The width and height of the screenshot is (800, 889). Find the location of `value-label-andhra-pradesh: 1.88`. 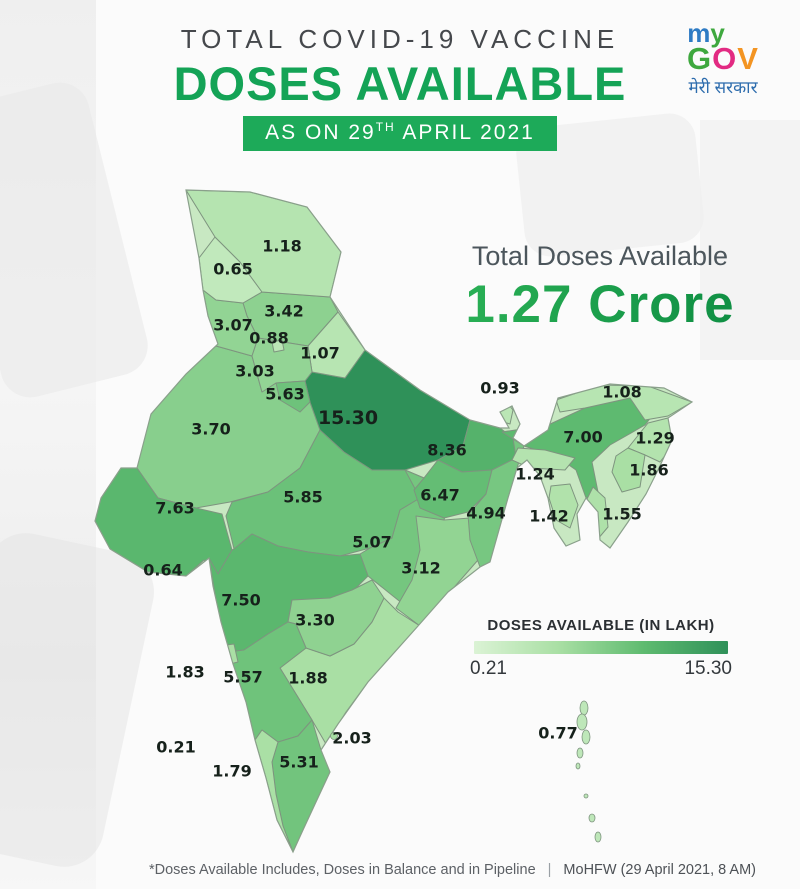

value-label-andhra-pradesh: 1.88 is located at coordinates (308, 678).